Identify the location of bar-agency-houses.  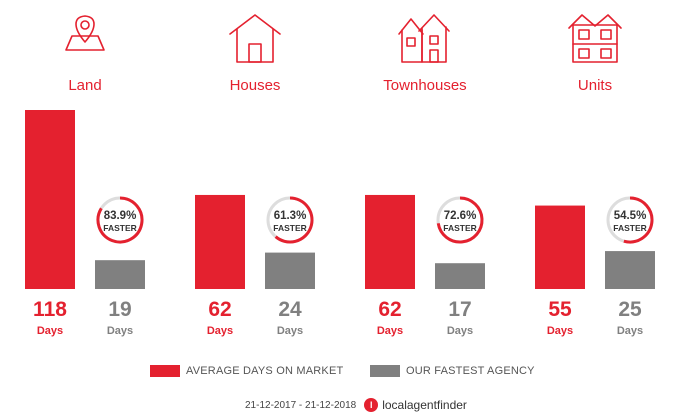
(290, 270).